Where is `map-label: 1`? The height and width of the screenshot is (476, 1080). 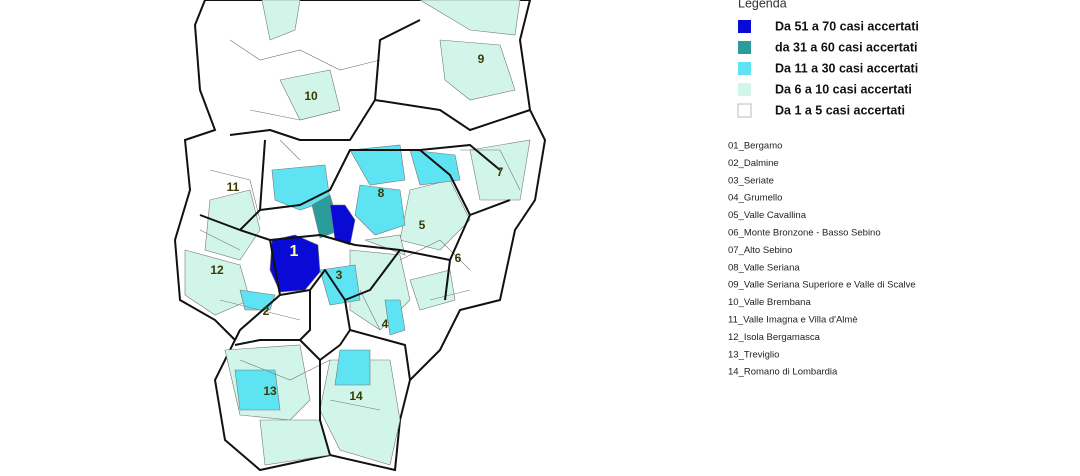 map-label: 1 is located at coordinates (294, 251).